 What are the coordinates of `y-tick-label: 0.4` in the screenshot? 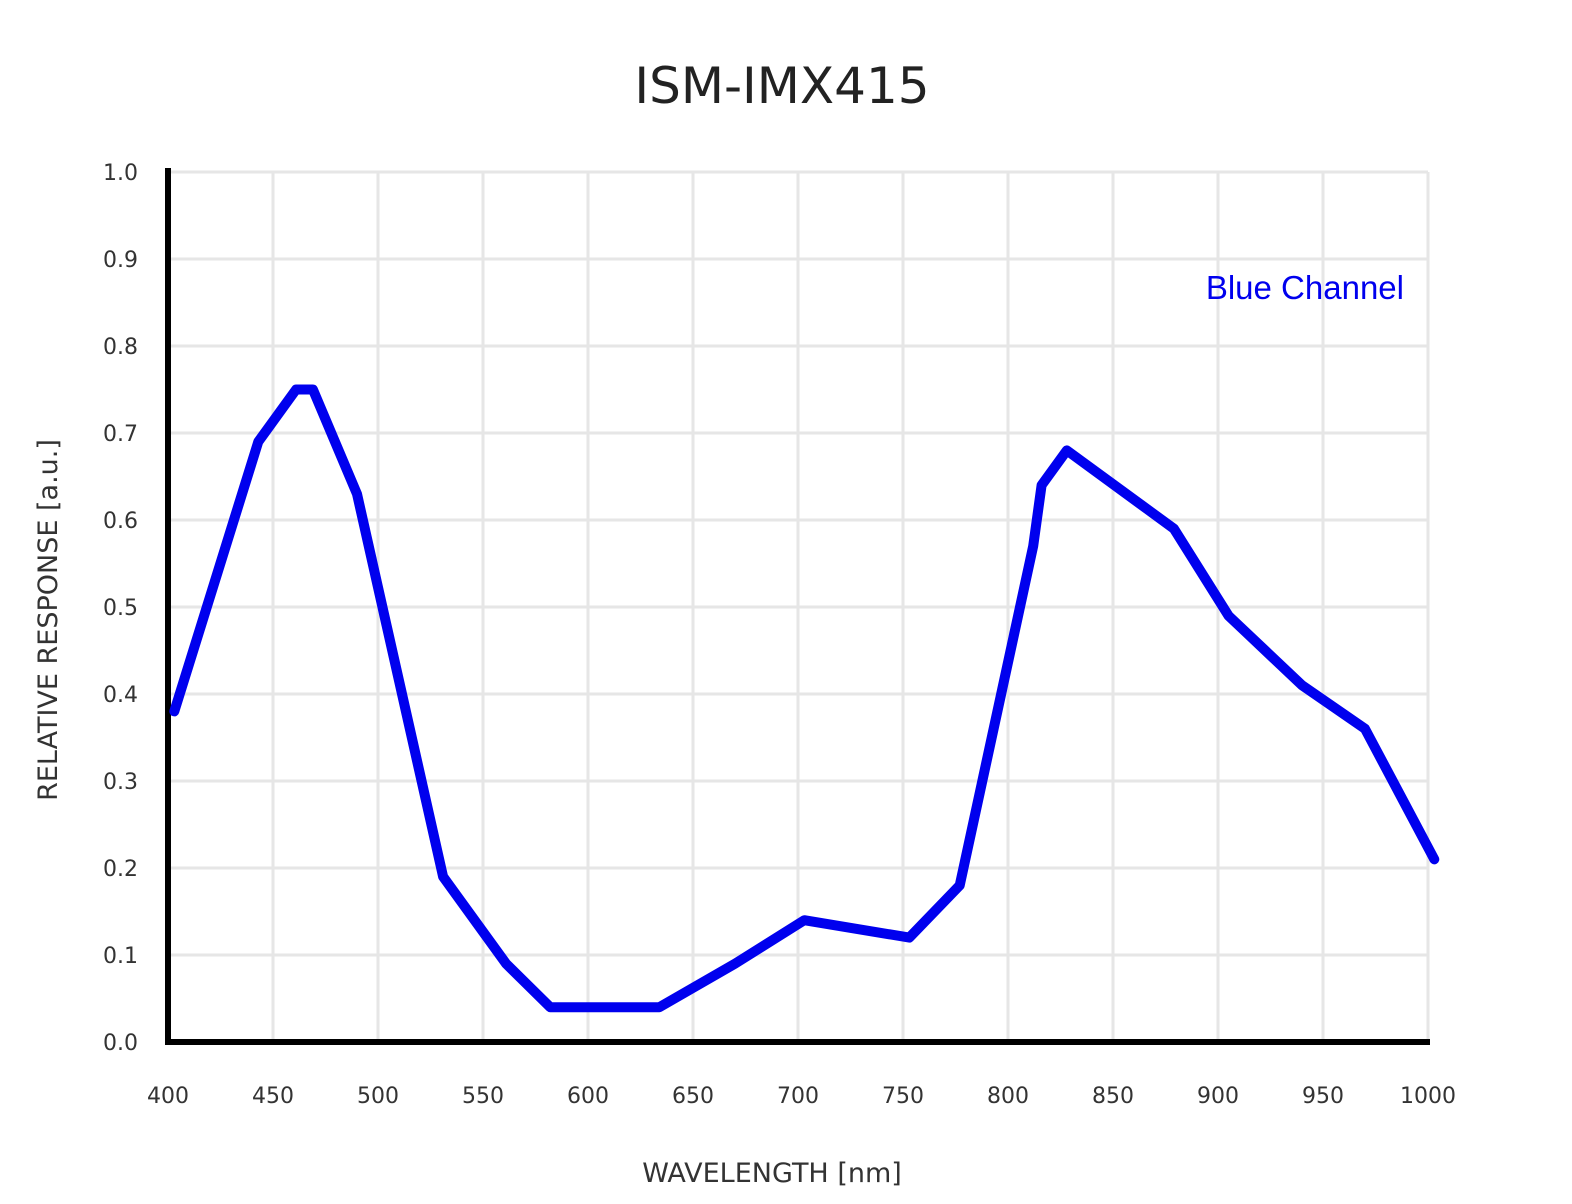 It's located at (120, 695).